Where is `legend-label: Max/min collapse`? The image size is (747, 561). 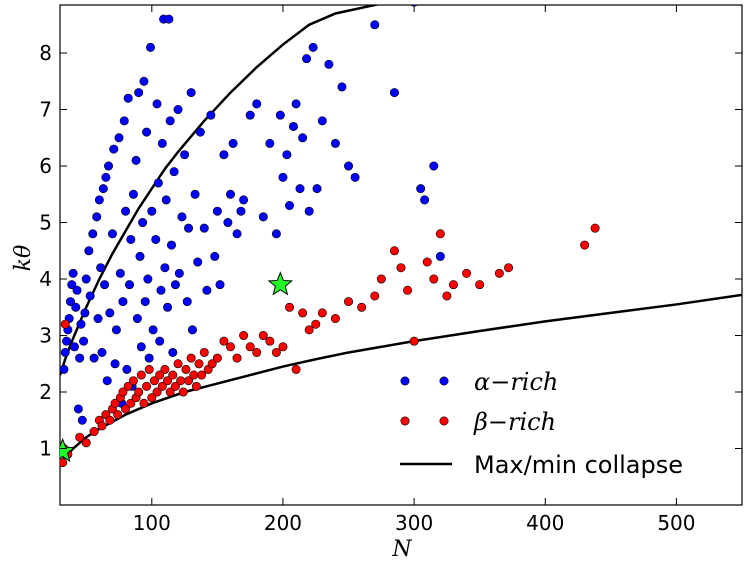
legend-label: Max/min collapse is located at coordinates (578, 465).